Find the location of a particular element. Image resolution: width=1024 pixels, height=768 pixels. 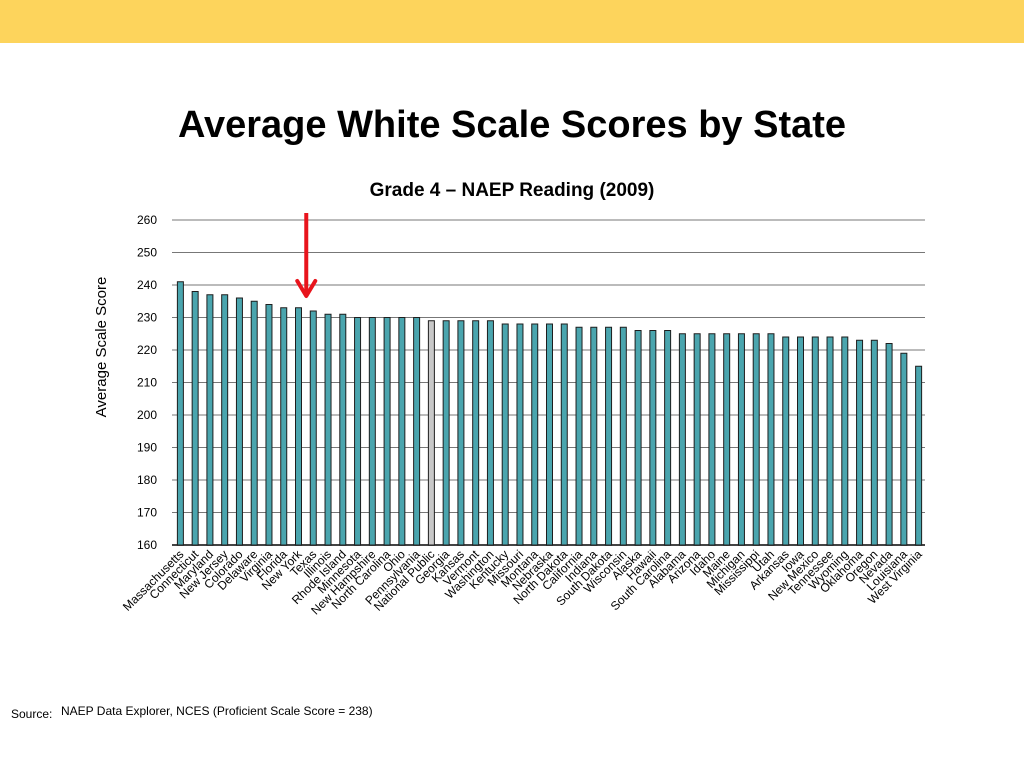

y-tick-label: 260 is located at coordinates (147, 220).